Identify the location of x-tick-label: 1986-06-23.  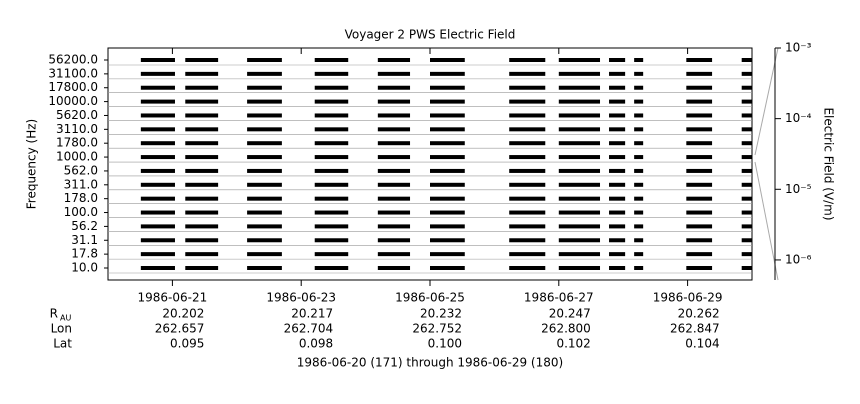
(301, 298).